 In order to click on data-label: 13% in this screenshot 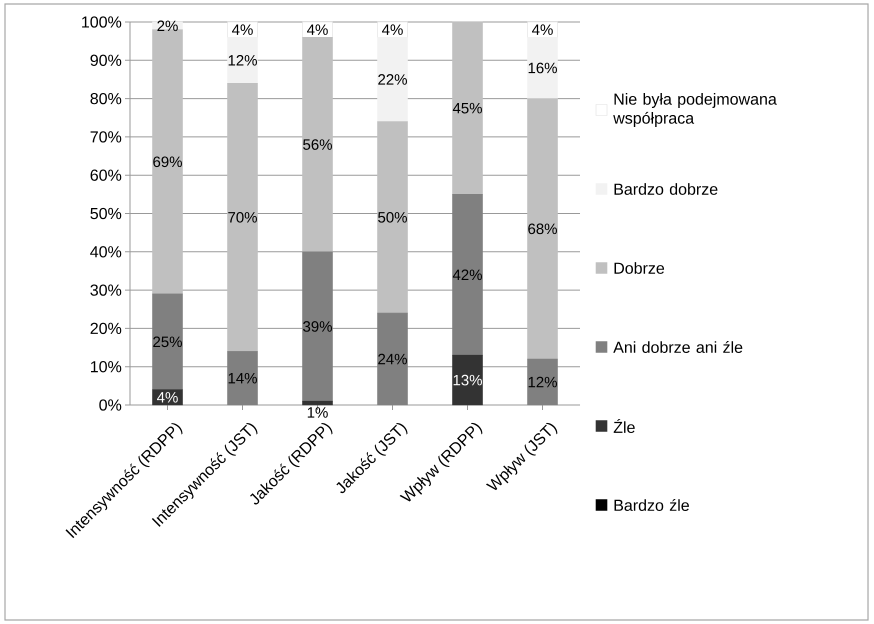, I will do `click(468, 380)`.